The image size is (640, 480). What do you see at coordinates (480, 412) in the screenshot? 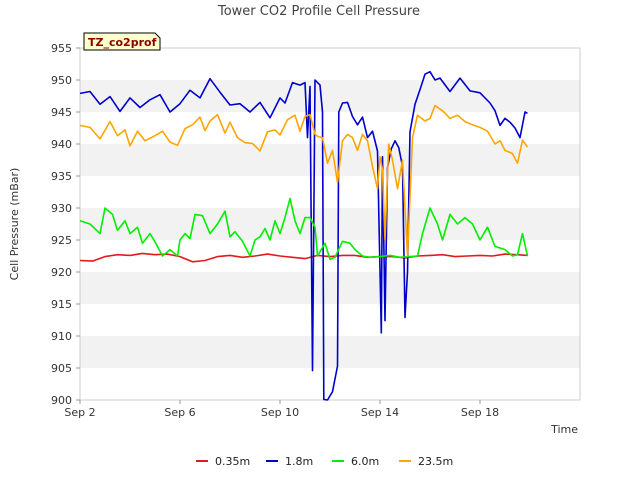
I see `x-tick-label: Sep 18` at bounding box center [480, 412].